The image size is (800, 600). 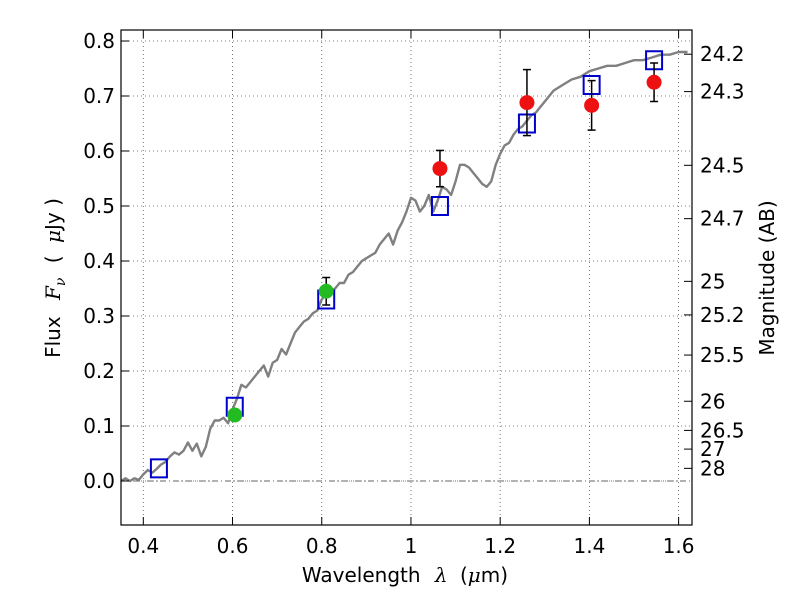 I want to click on y-axis-label: Flux Fν ( μJy ), so click(x=55, y=278).